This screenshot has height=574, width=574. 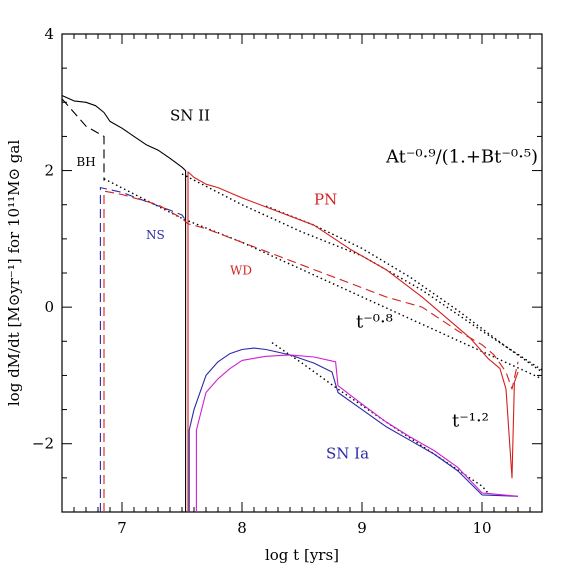 What do you see at coordinates (190, 116) in the screenshot?
I see `annotation-label: SN II` at bounding box center [190, 116].